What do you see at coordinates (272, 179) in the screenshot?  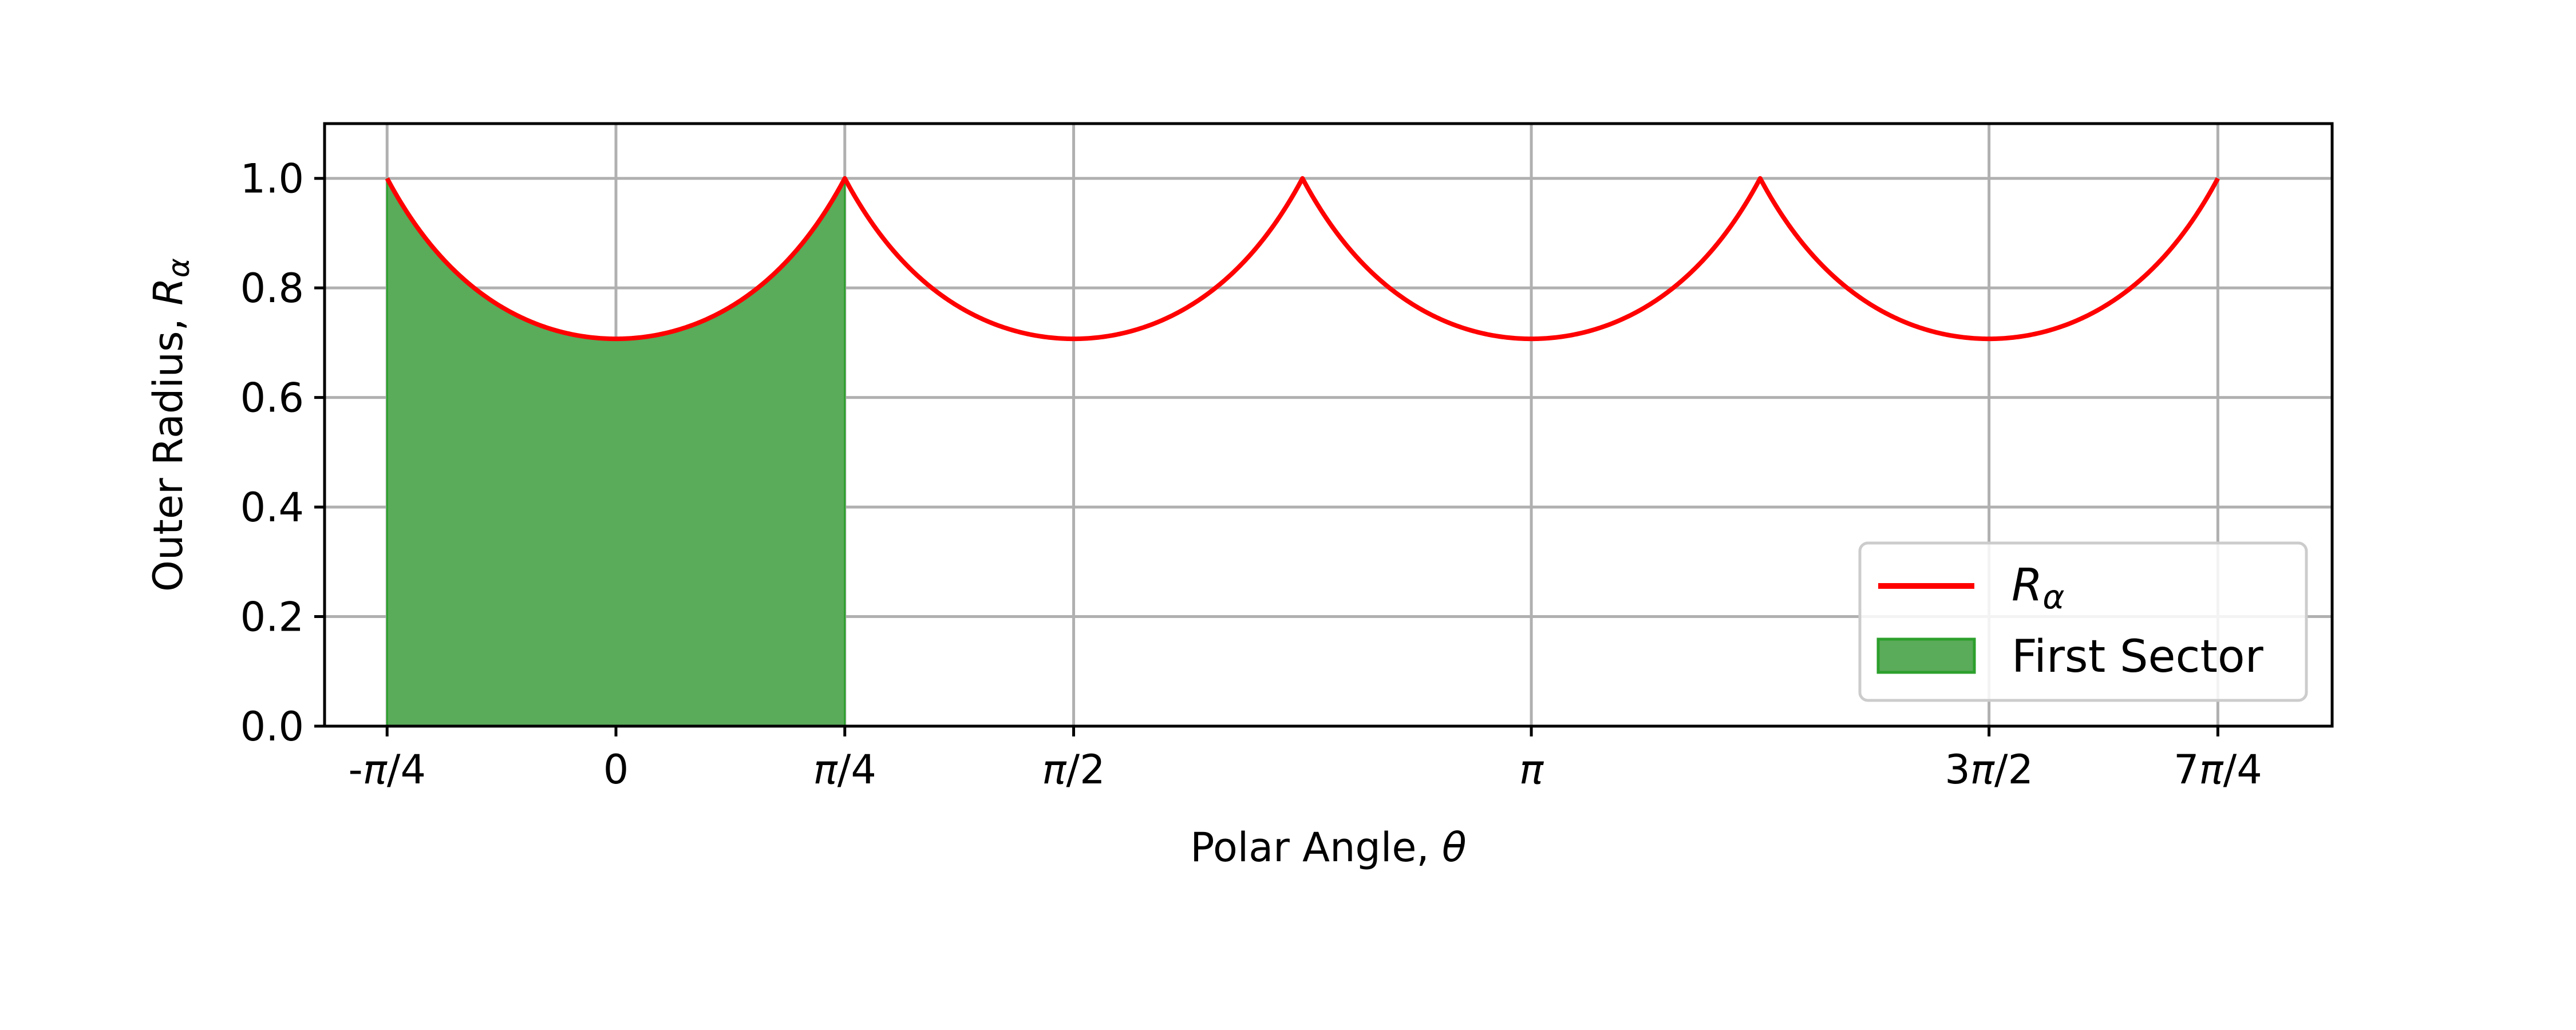 I see `y-tick-label: 1.0` at bounding box center [272, 179].